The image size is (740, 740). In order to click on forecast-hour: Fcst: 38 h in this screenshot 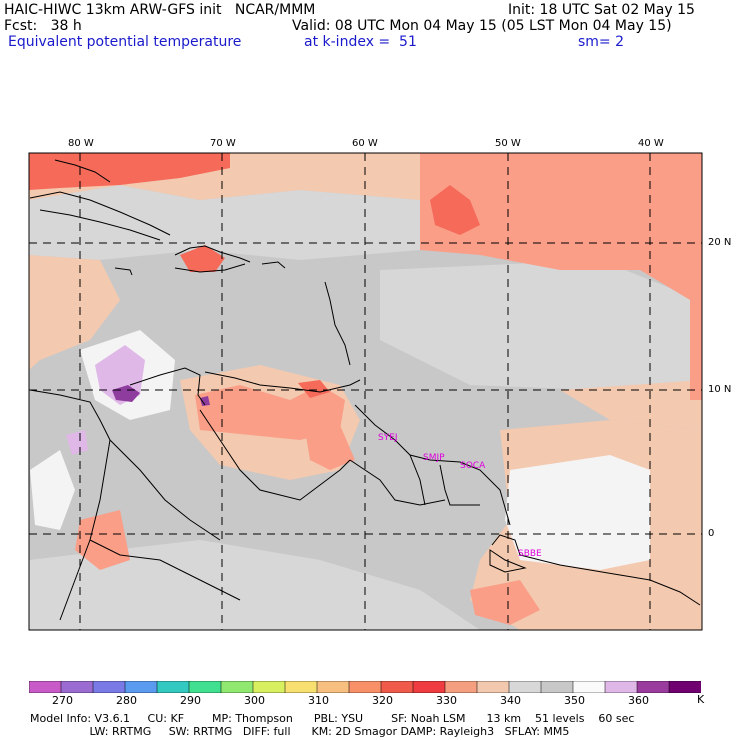, I will do `click(43, 26)`.